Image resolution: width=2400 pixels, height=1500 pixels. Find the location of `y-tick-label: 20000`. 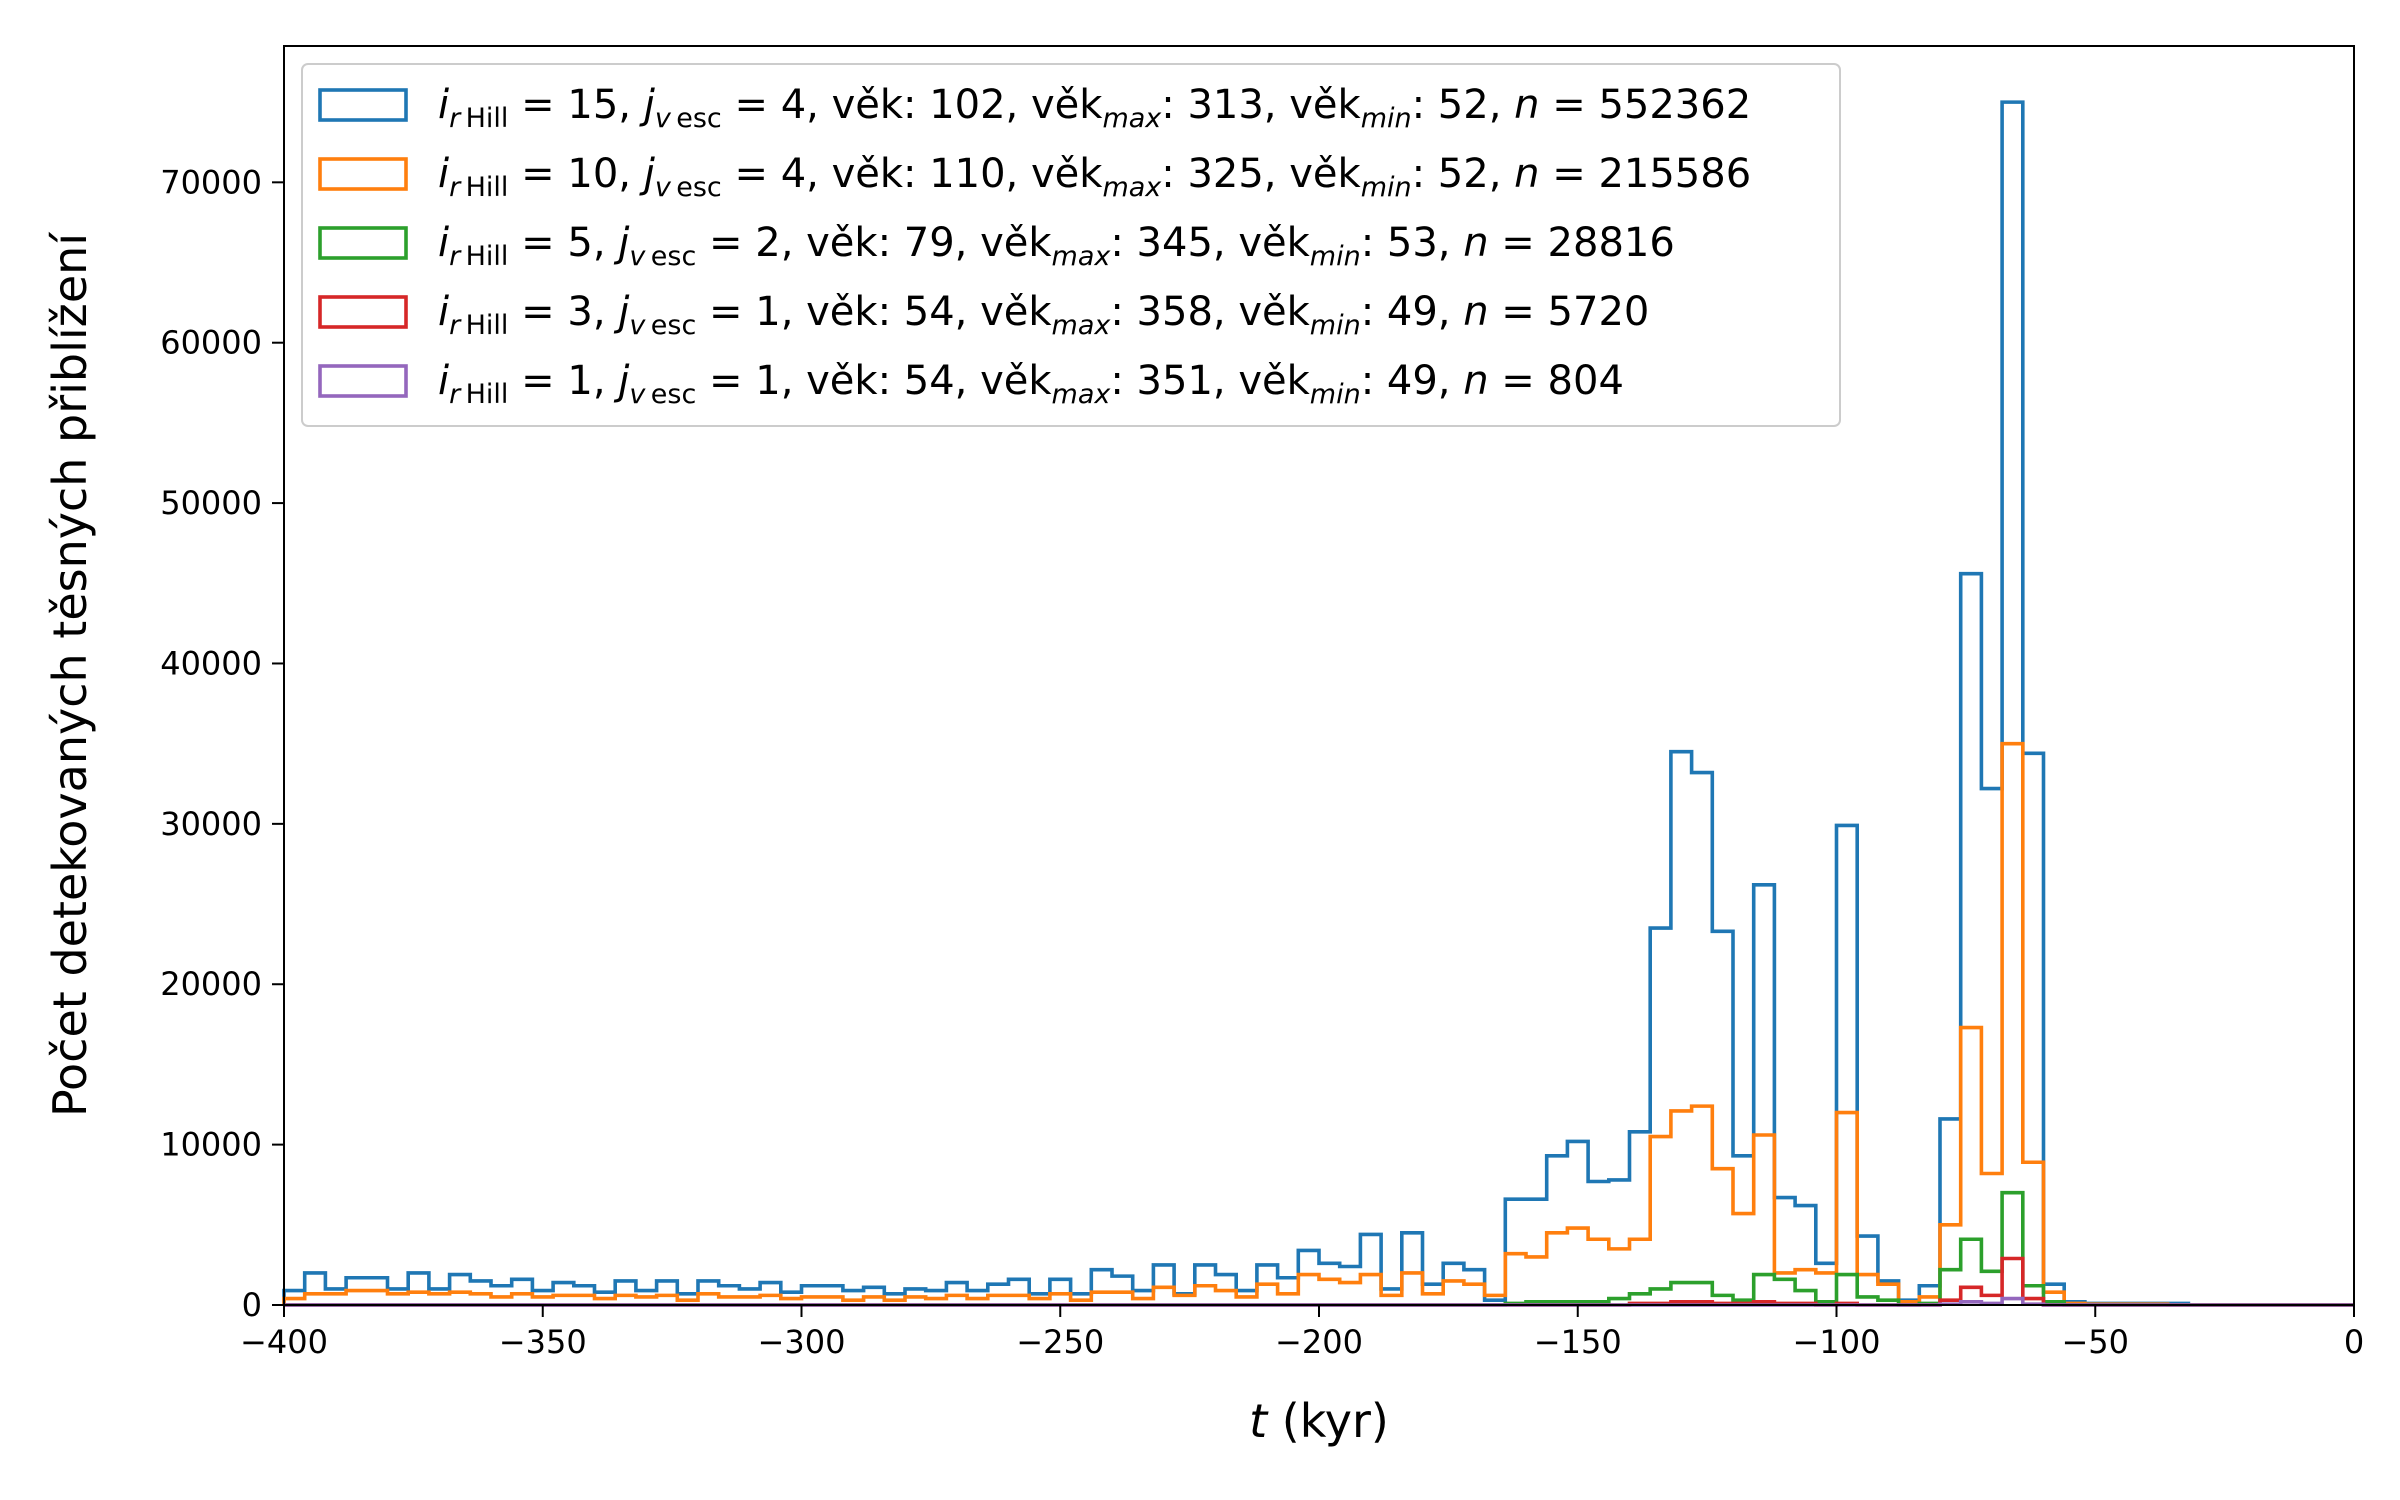

y-tick-label: 20000 is located at coordinates (211, 984).